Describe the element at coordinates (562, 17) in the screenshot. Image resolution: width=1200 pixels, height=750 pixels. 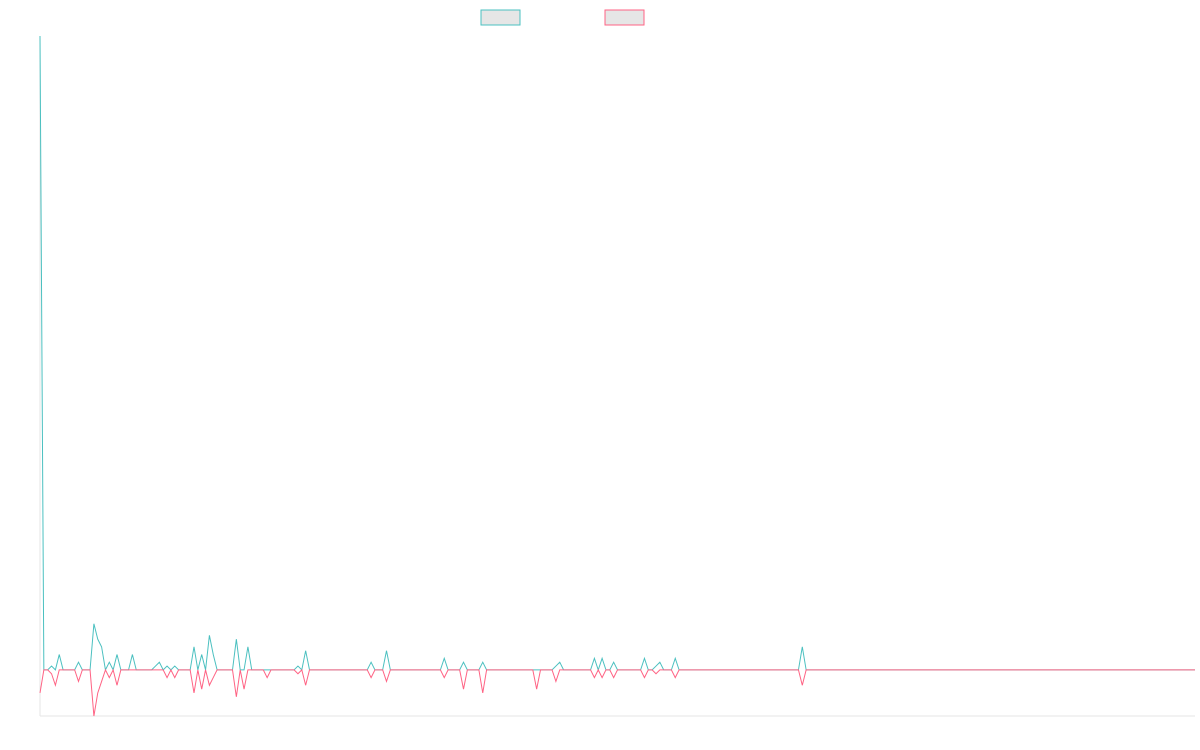
I see `legend` at that location.